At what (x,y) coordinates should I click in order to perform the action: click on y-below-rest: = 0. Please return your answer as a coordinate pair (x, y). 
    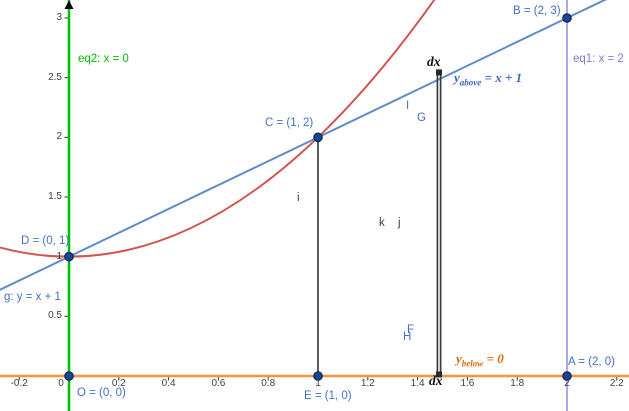
    Looking at the image, I should click on (493, 358).